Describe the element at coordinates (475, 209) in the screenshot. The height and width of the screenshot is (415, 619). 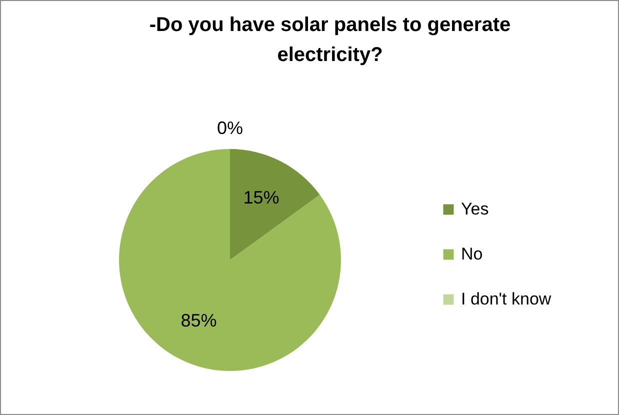
I see `legend-label: Yes` at that location.